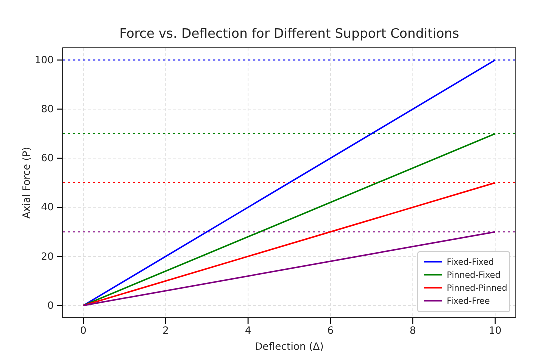 This screenshot has height=351, width=535. I want to click on y-tick-label: 40, so click(47, 208).